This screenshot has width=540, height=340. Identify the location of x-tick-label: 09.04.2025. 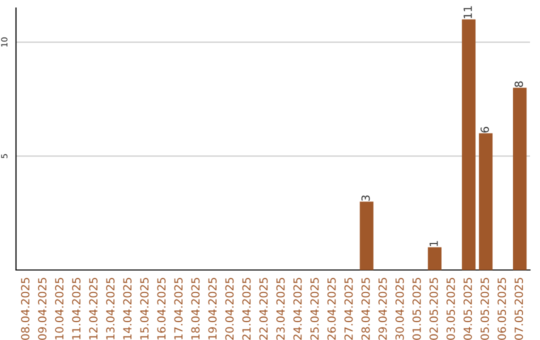
(42, 309).